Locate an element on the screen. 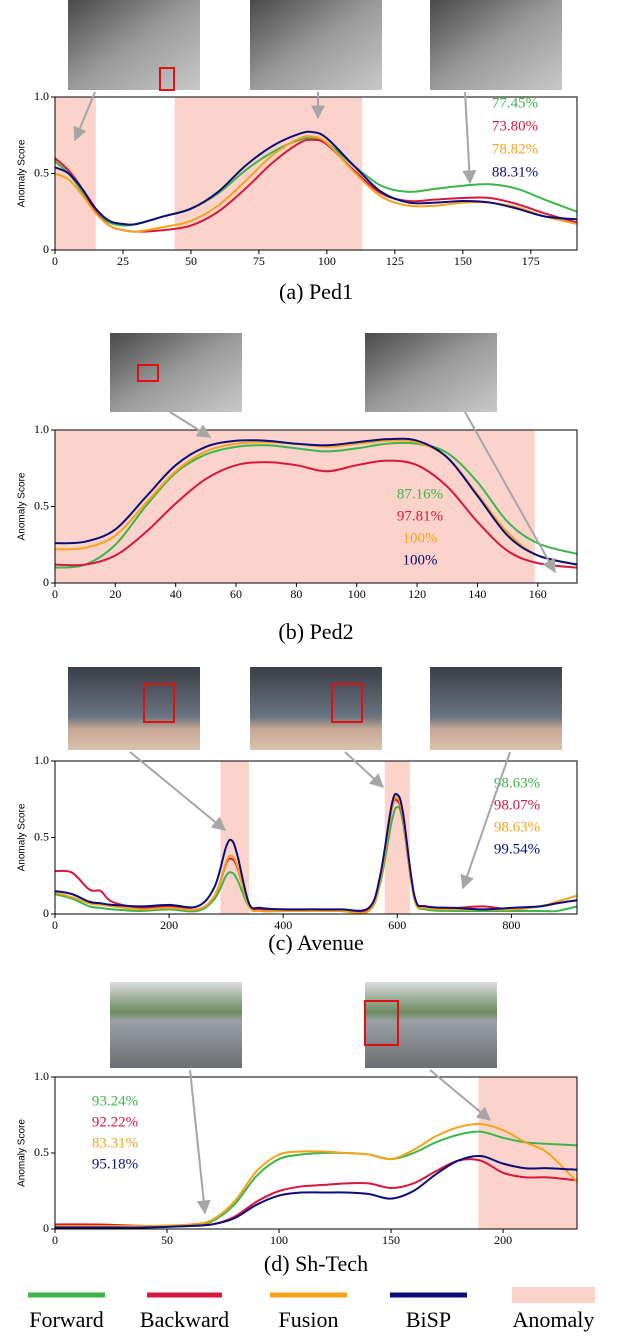  x-tick-label: 140 is located at coordinates (477, 594).